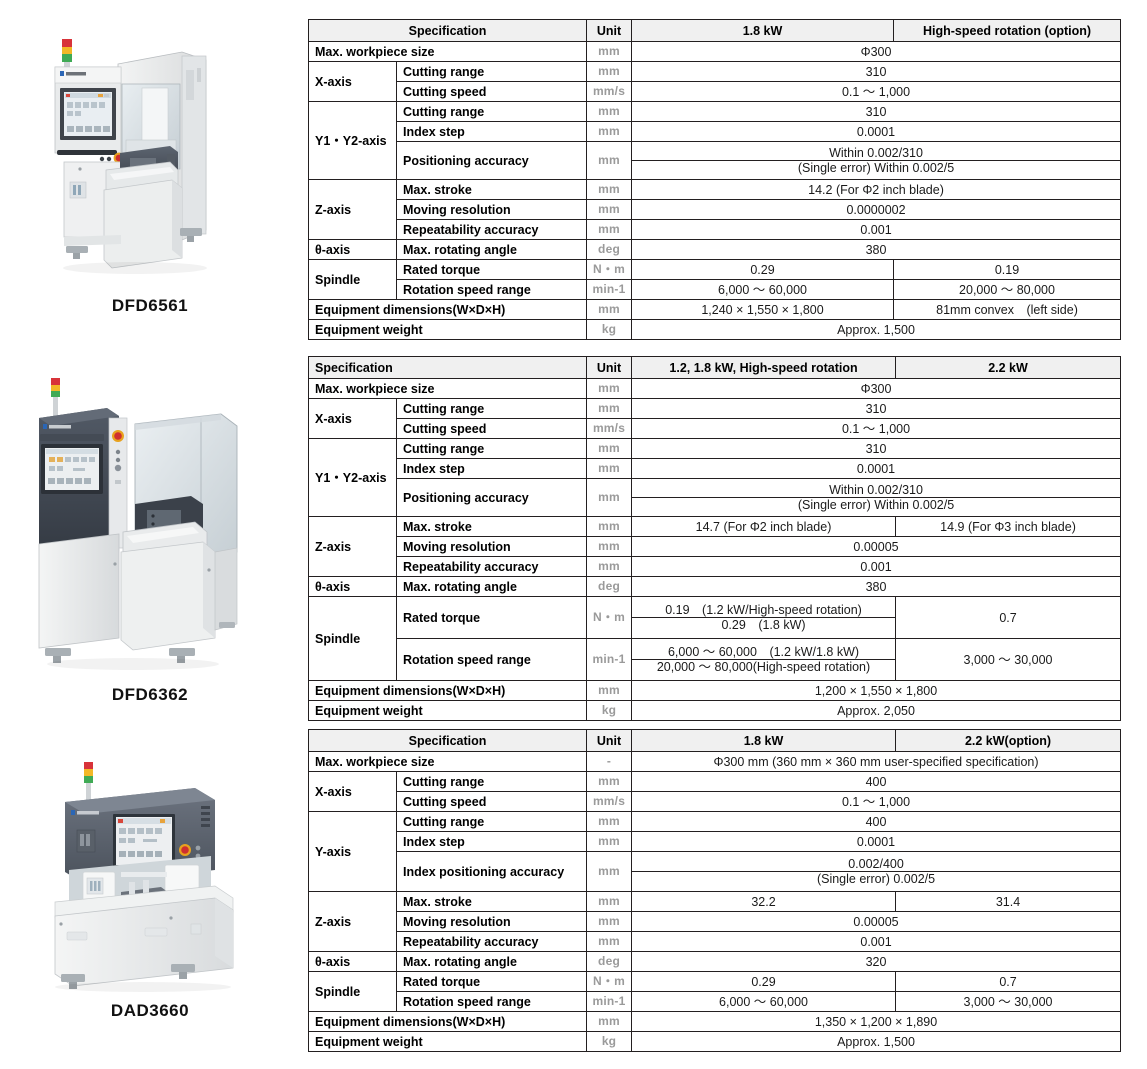 The height and width of the screenshot is (1069, 1147). I want to click on value-cell: 1,200 × 1,550 × 1,800, so click(876, 690).